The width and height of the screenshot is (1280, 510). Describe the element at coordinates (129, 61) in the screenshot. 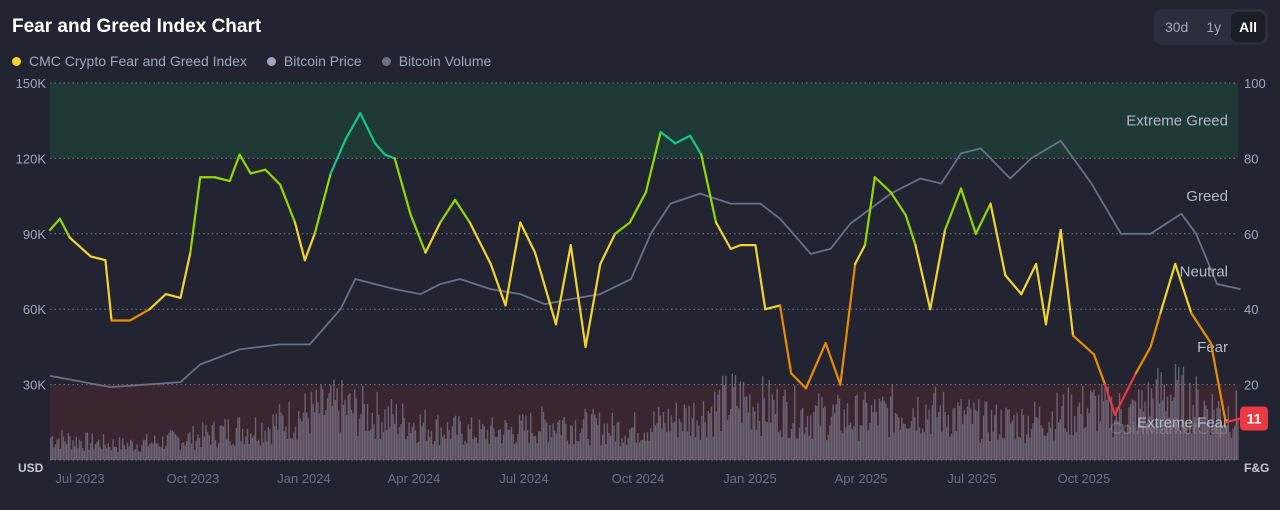

I see `legend-fear-greed: CMC Crypto Fear and Greed Index` at that location.